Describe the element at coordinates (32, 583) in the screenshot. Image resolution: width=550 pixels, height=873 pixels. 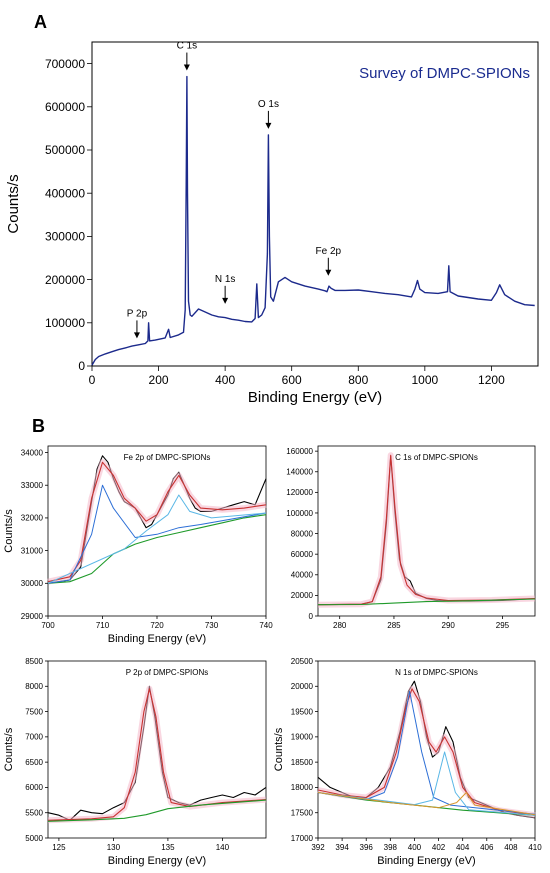
I see `y-tick-label: 30000` at that location.